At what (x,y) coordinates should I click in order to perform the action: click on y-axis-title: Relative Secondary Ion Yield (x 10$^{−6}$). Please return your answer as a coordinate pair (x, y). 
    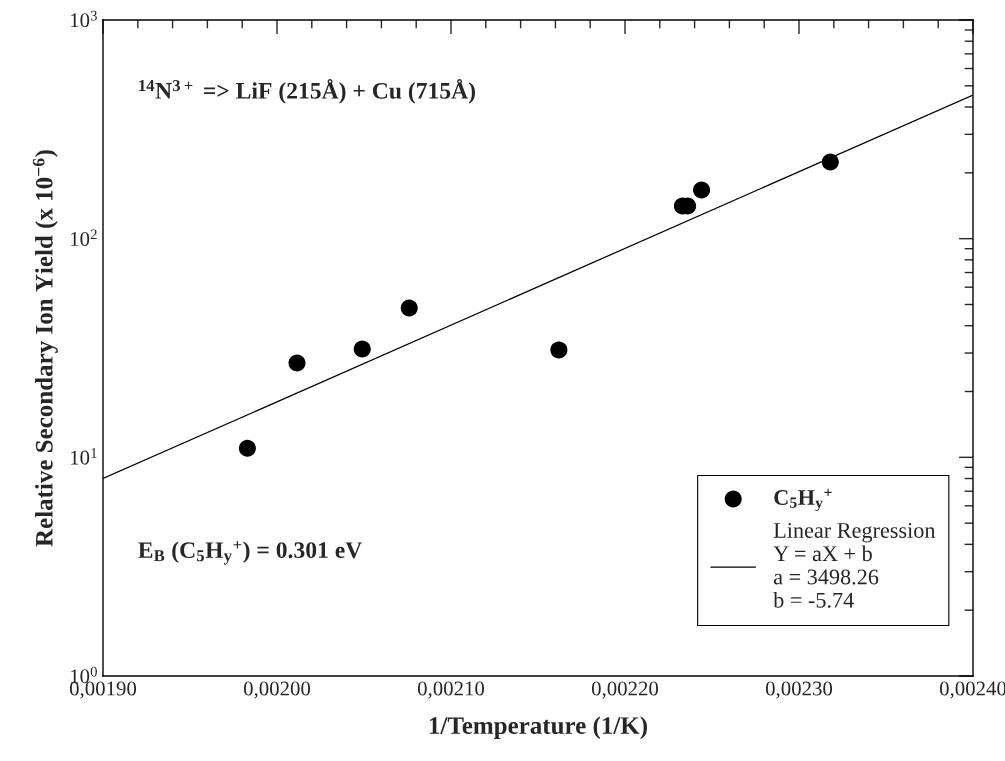
    Looking at the image, I should click on (45, 348).